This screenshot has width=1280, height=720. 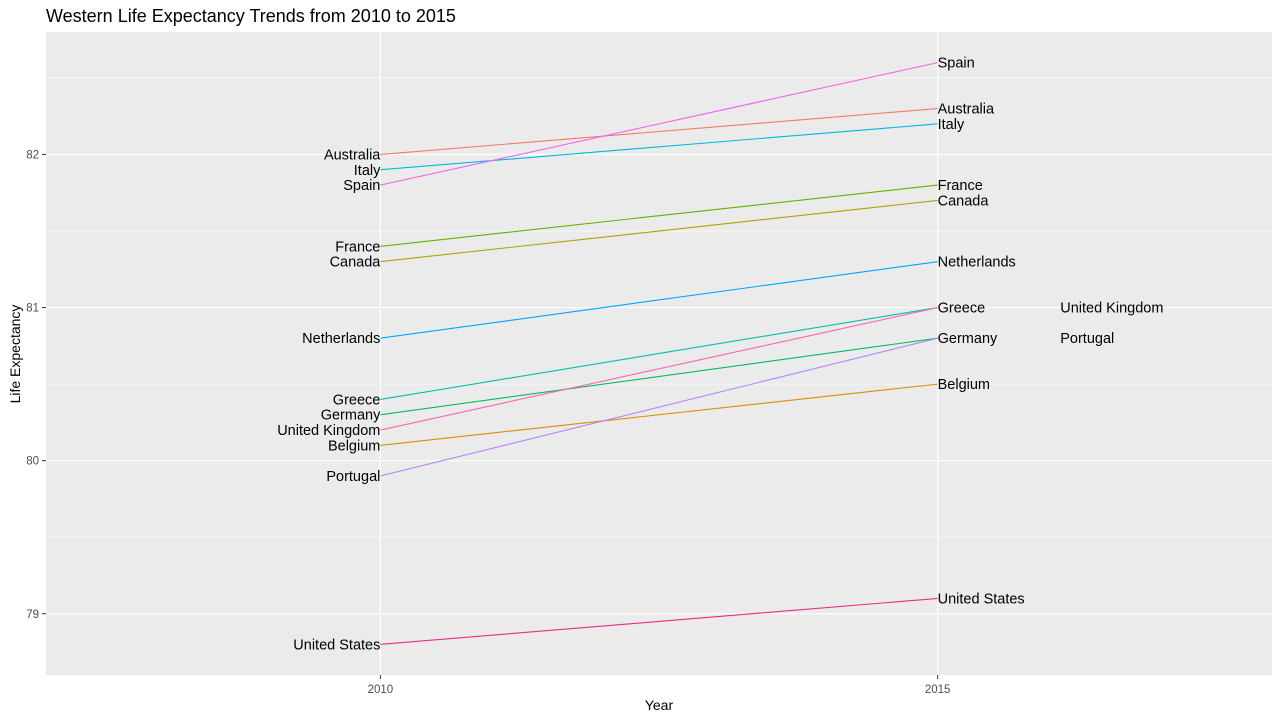 I want to click on label-2010: United States, so click(x=336, y=645).